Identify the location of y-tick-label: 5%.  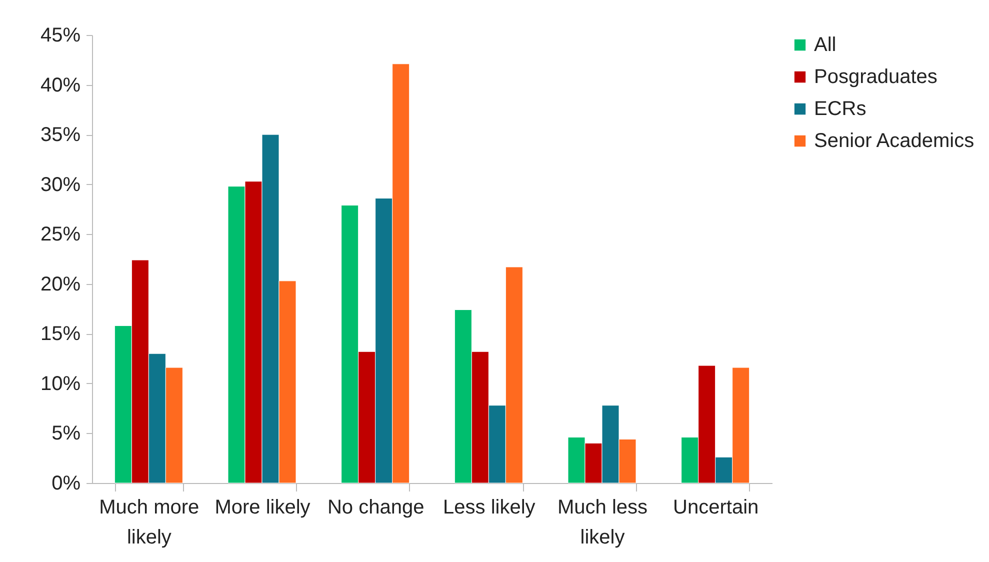
(66, 433).